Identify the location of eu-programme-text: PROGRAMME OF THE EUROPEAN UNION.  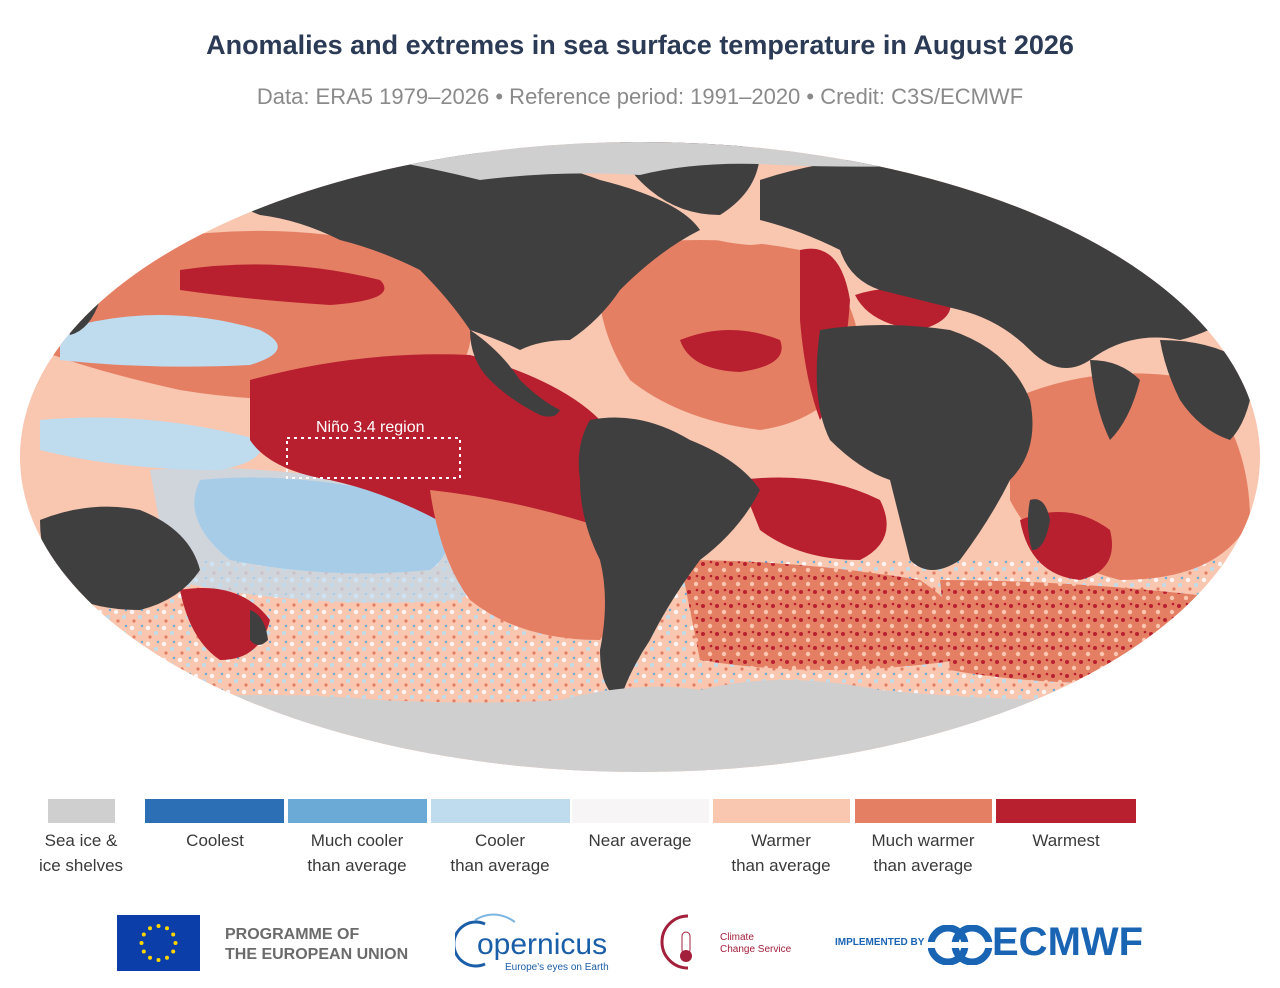
(316, 945).